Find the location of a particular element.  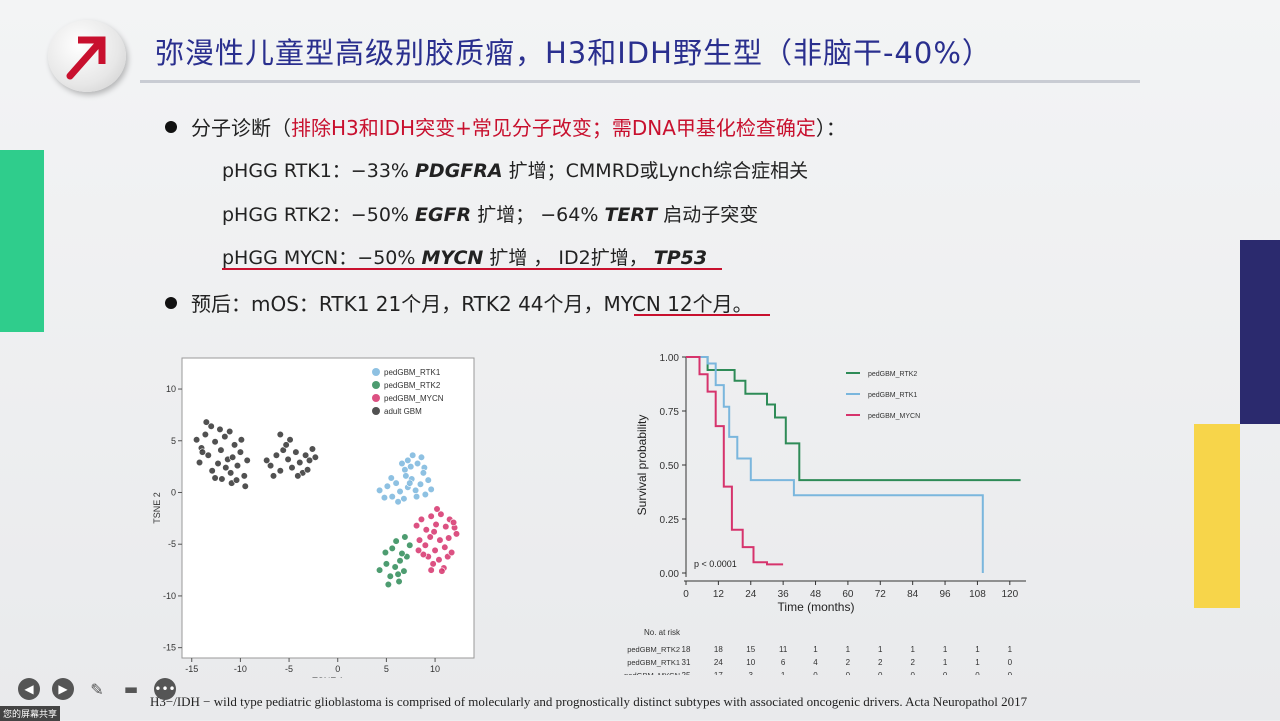

risk-cell: 2 is located at coordinates (880, 662).